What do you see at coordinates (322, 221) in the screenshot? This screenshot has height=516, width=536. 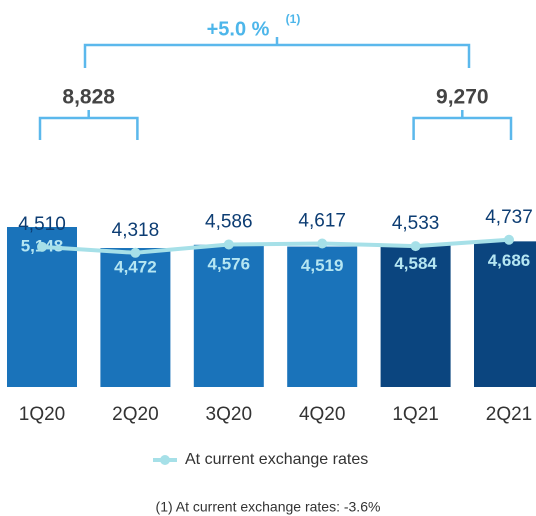 I see `line-value-label: 4,617` at bounding box center [322, 221].